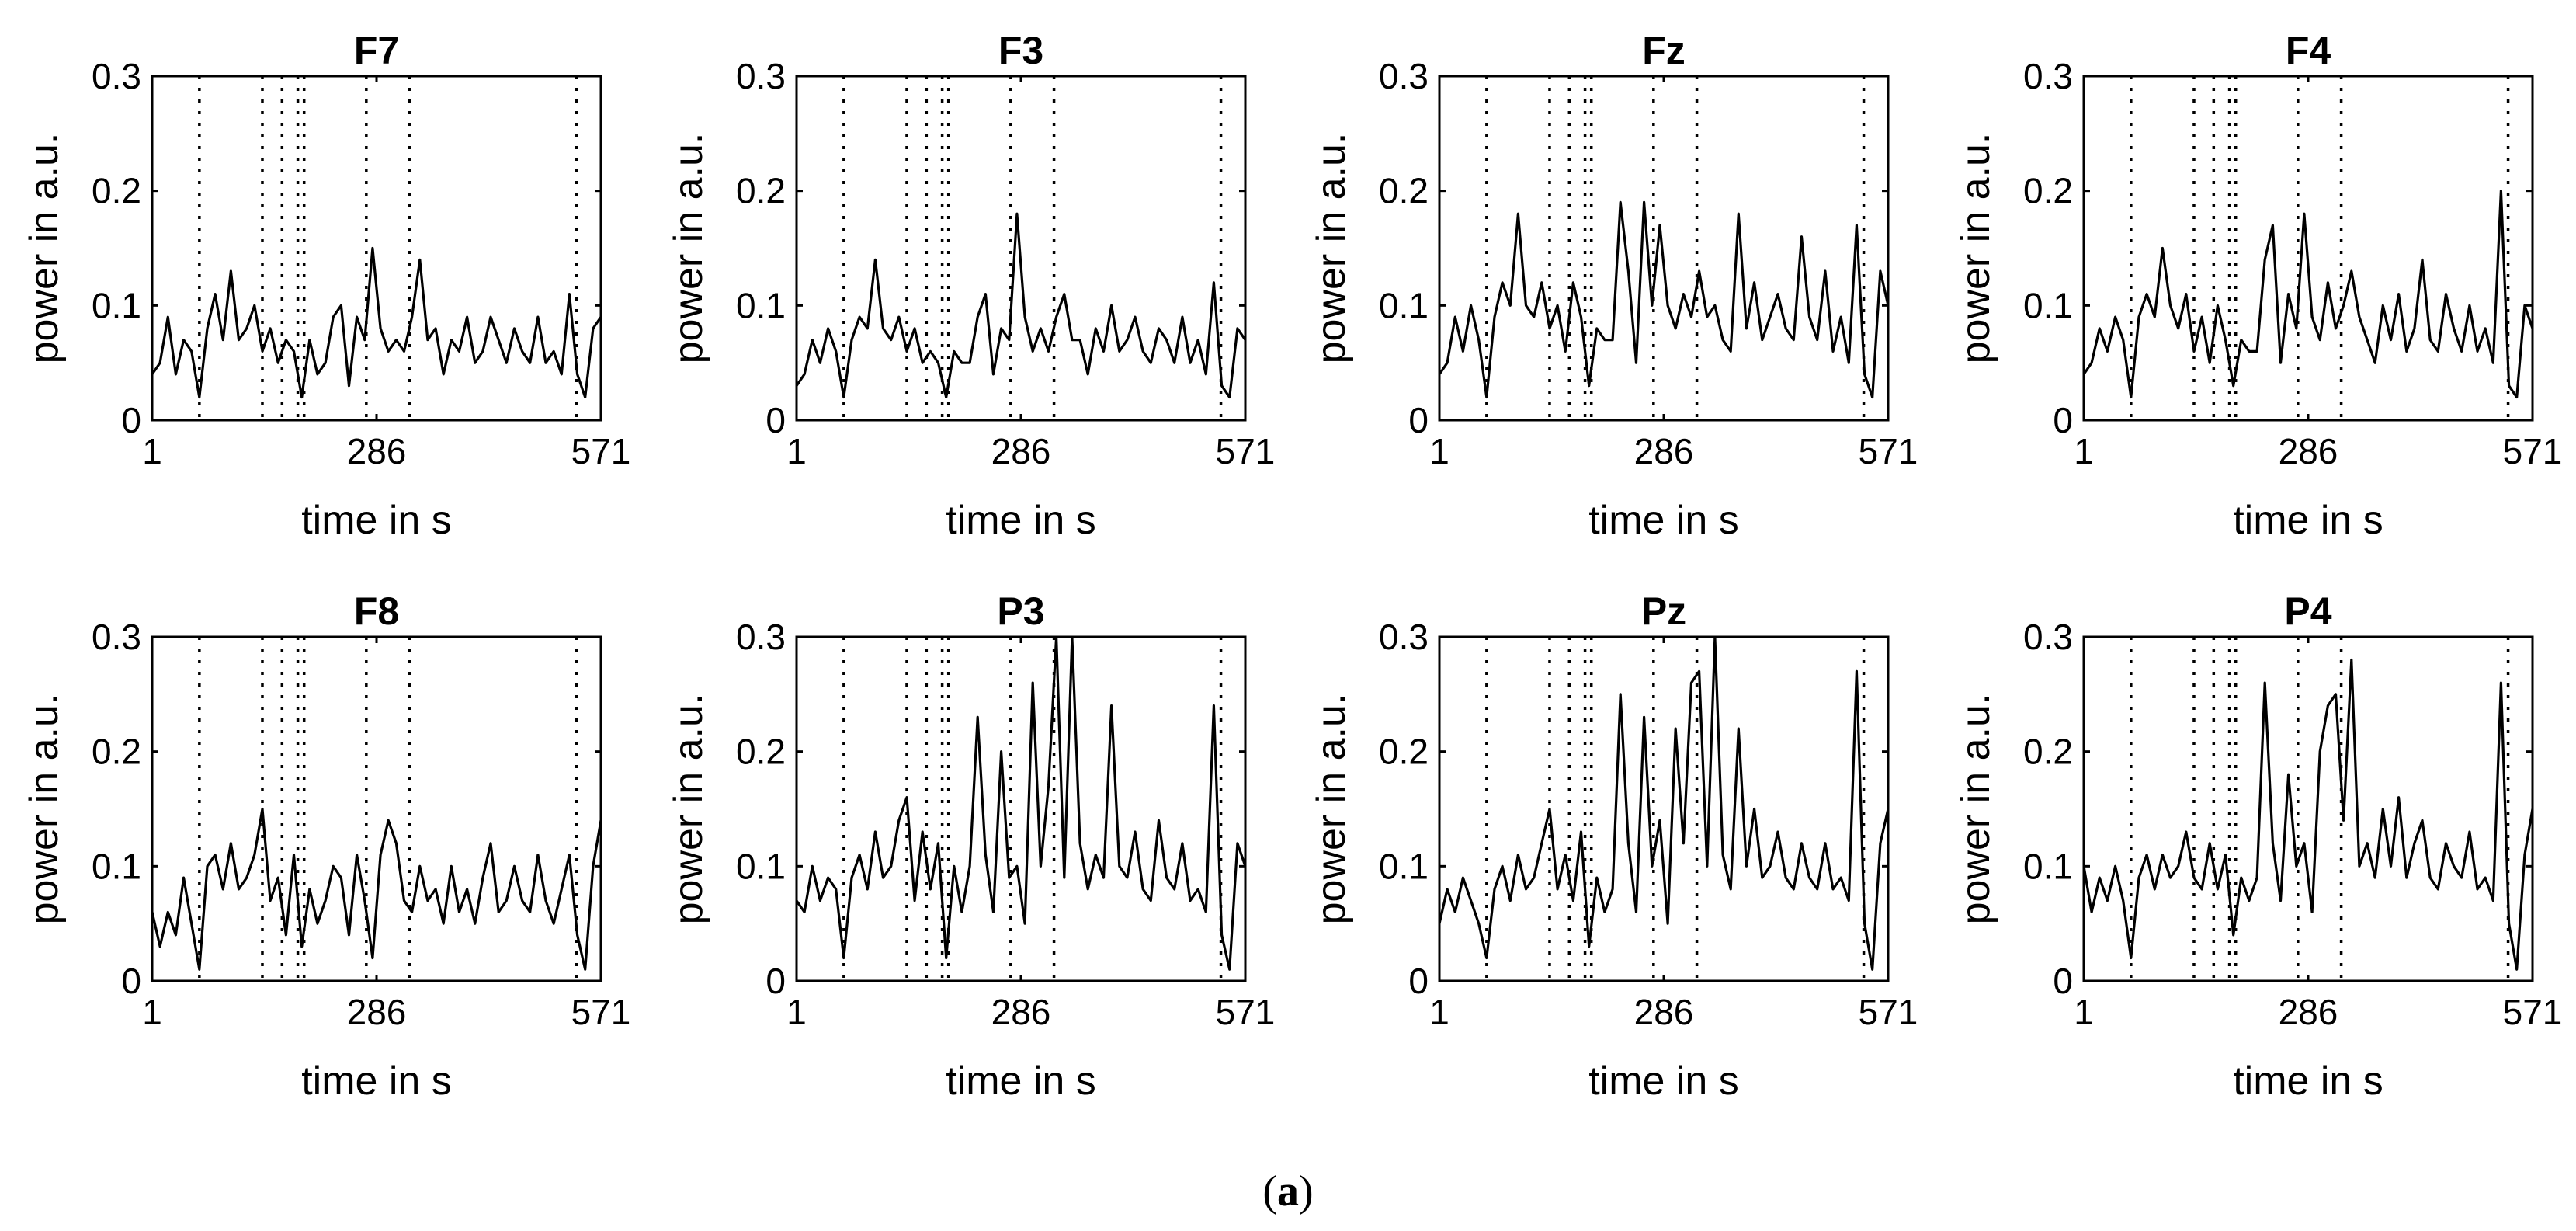 Image resolution: width=2576 pixels, height=1231 pixels. What do you see at coordinates (376, 889) in the screenshot?
I see `series-line-f8` at bounding box center [376, 889].